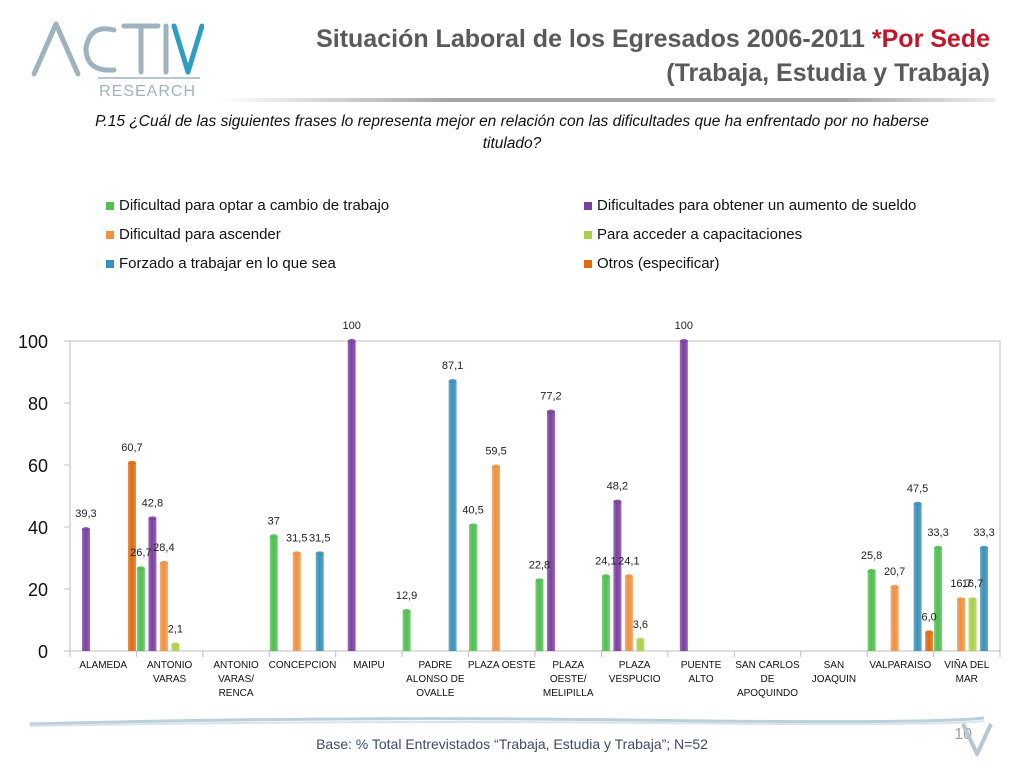 The width and height of the screenshot is (1024, 768). What do you see at coordinates (369, 665) in the screenshot?
I see `category-label-4: MAIPU` at bounding box center [369, 665].